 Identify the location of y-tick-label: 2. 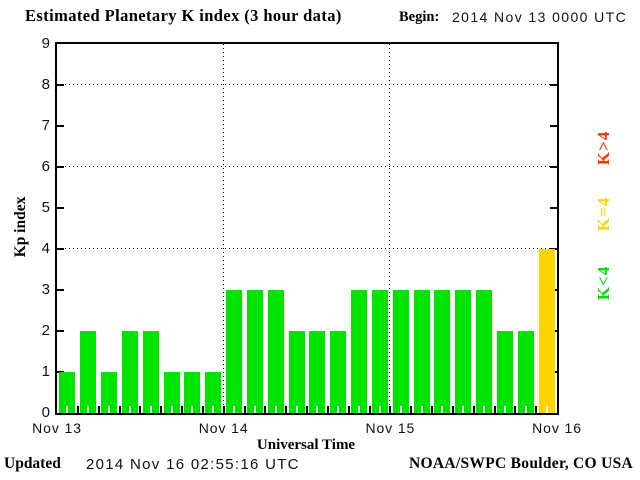
(45, 330).